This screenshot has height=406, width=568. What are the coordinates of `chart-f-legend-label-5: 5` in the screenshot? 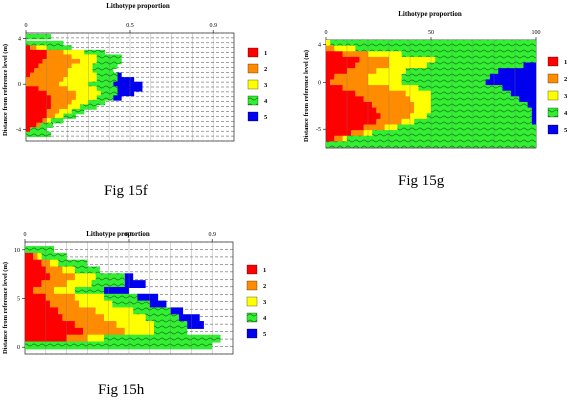 It's located at (266, 117).